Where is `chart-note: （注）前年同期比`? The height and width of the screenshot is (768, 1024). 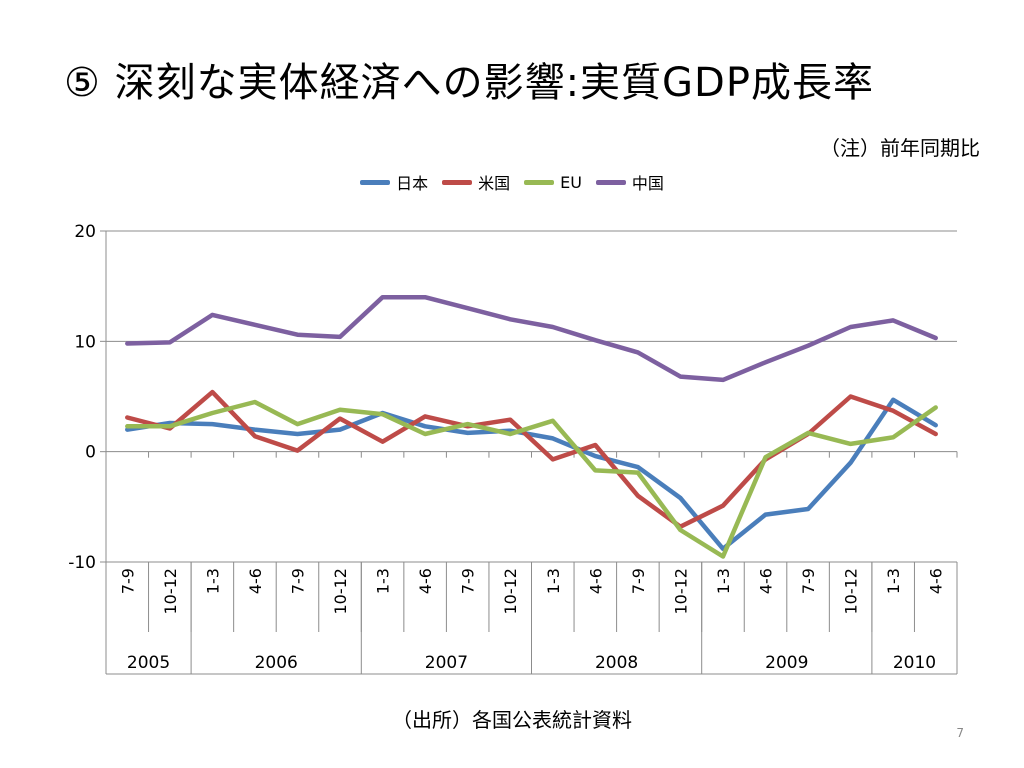 chart-note: （注）前年同期比 is located at coordinates (900, 148).